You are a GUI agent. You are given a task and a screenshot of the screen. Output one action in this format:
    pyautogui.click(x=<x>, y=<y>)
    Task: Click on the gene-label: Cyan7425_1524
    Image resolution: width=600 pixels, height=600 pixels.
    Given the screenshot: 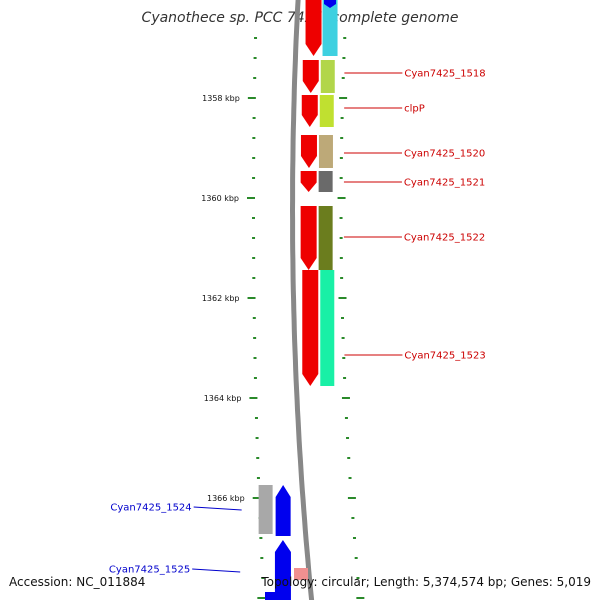 What is the action you would take?
    pyautogui.click(x=150, y=508)
    